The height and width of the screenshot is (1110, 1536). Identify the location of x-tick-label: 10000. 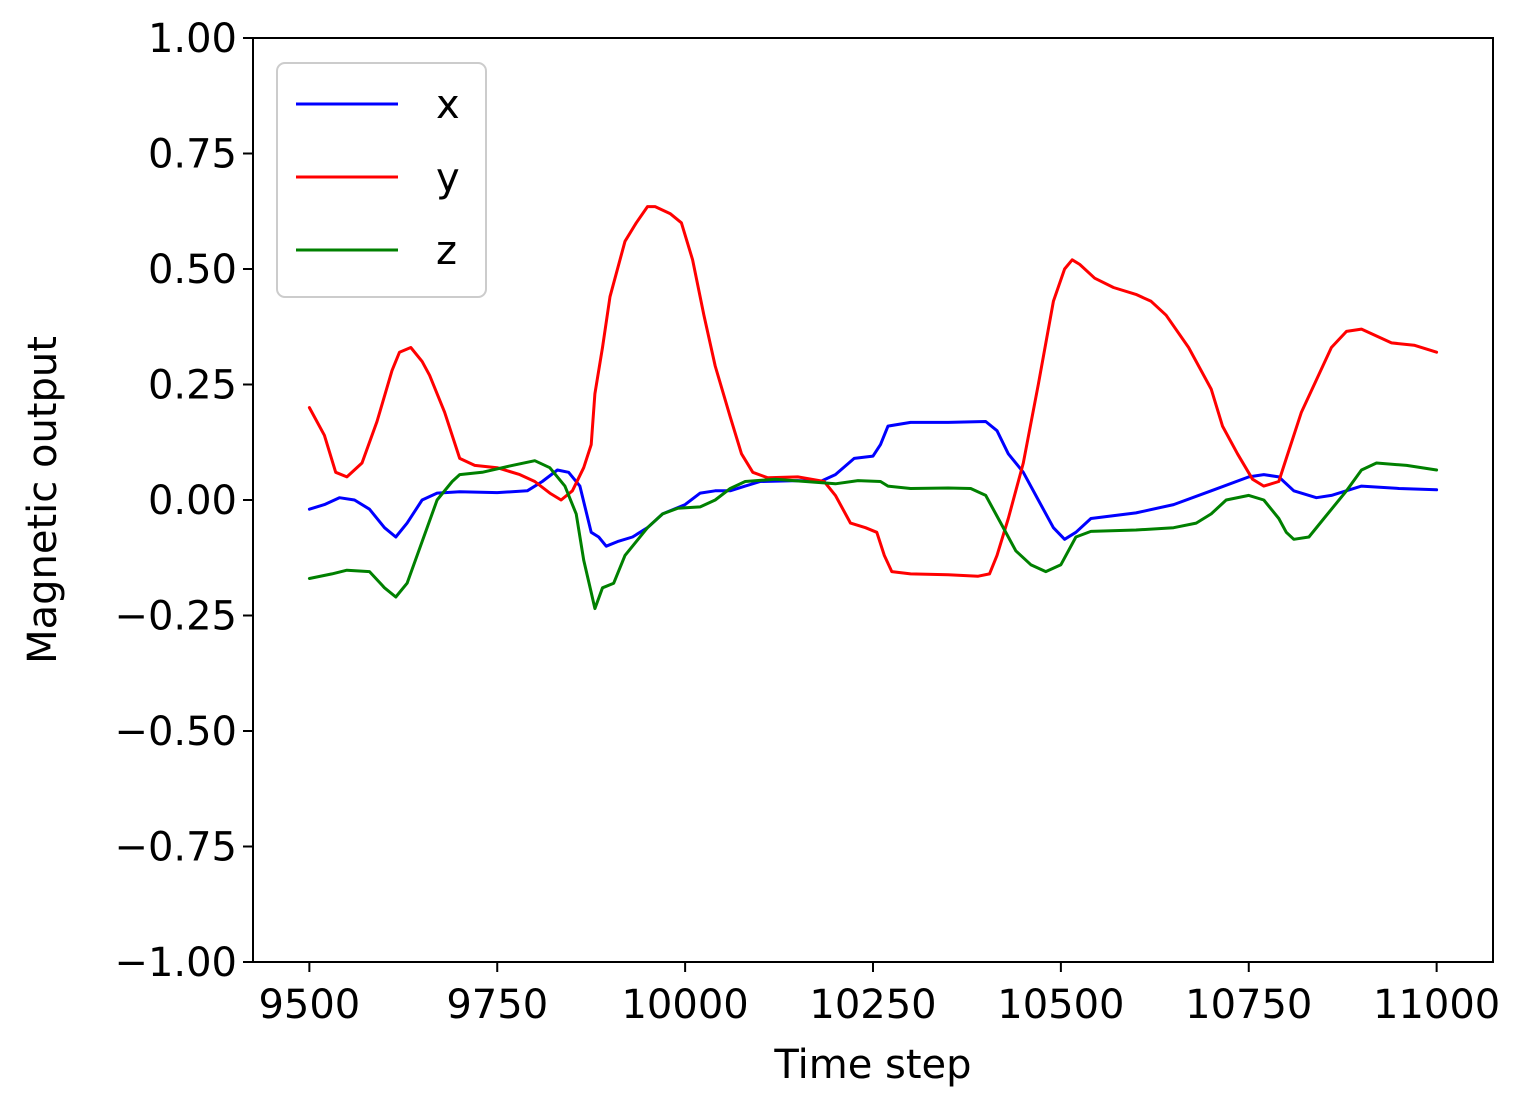
(684, 1005).